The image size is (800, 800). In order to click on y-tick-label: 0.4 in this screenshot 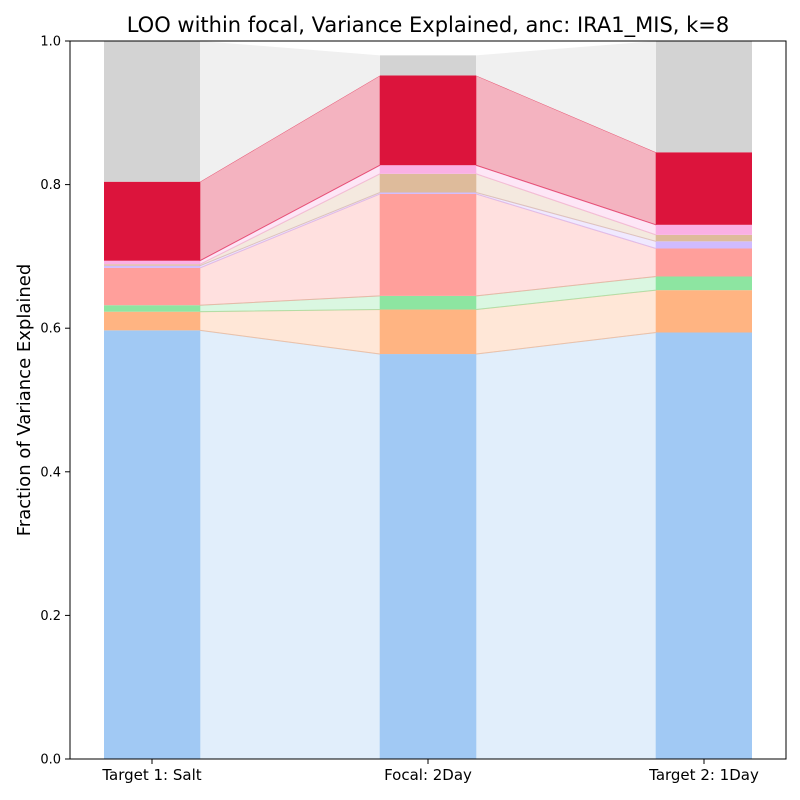, I will do `click(50, 472)`.